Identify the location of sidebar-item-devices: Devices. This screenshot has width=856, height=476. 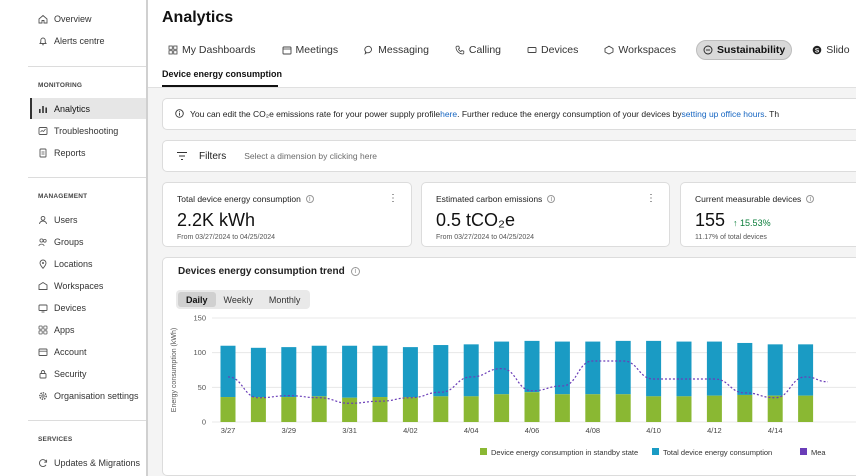
(88, 307).